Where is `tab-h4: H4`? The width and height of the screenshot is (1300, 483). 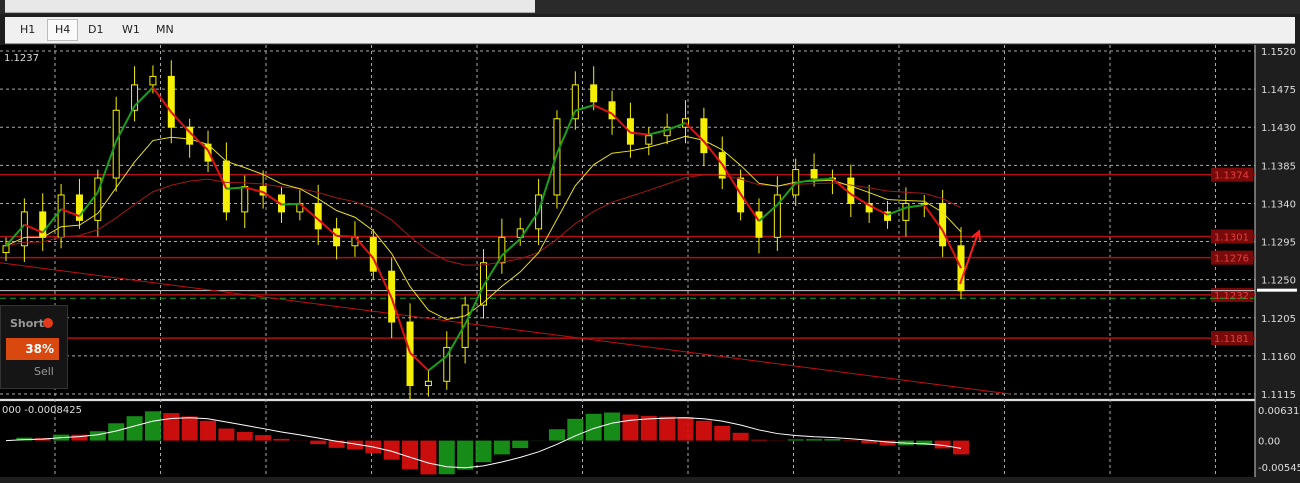
tab-h4: H4 is located at coordinates (63, 30).